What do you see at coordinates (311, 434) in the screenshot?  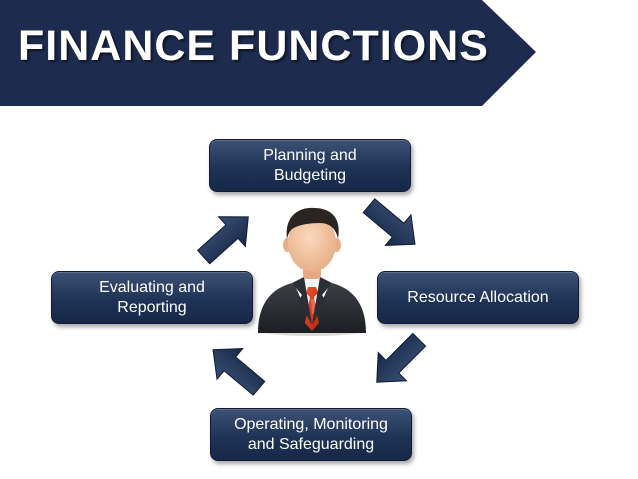 I see `step-operating-monitoring: Operating, Monitoring and Safeguarding` at bounding box center [311, 434].